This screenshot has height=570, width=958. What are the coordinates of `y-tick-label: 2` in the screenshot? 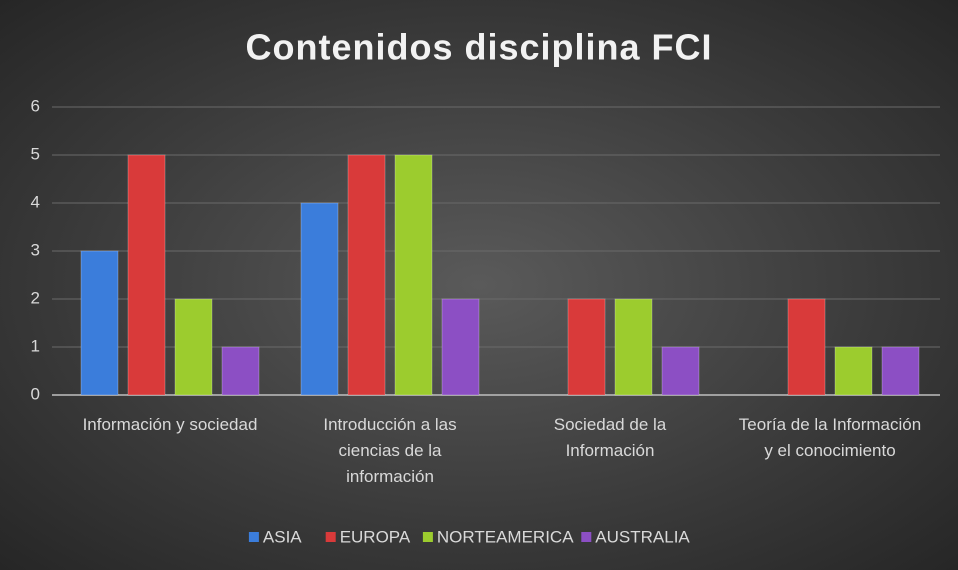 It's located at (35, 297).